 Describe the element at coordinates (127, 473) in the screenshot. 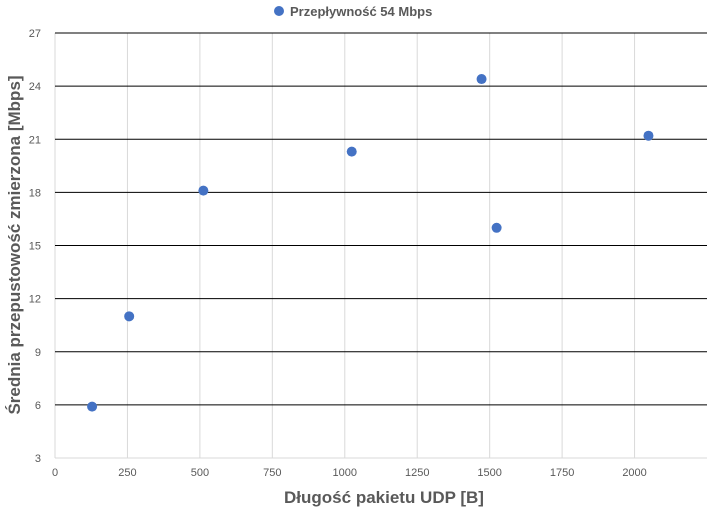

I see `x-tick-label: 250` at that location.